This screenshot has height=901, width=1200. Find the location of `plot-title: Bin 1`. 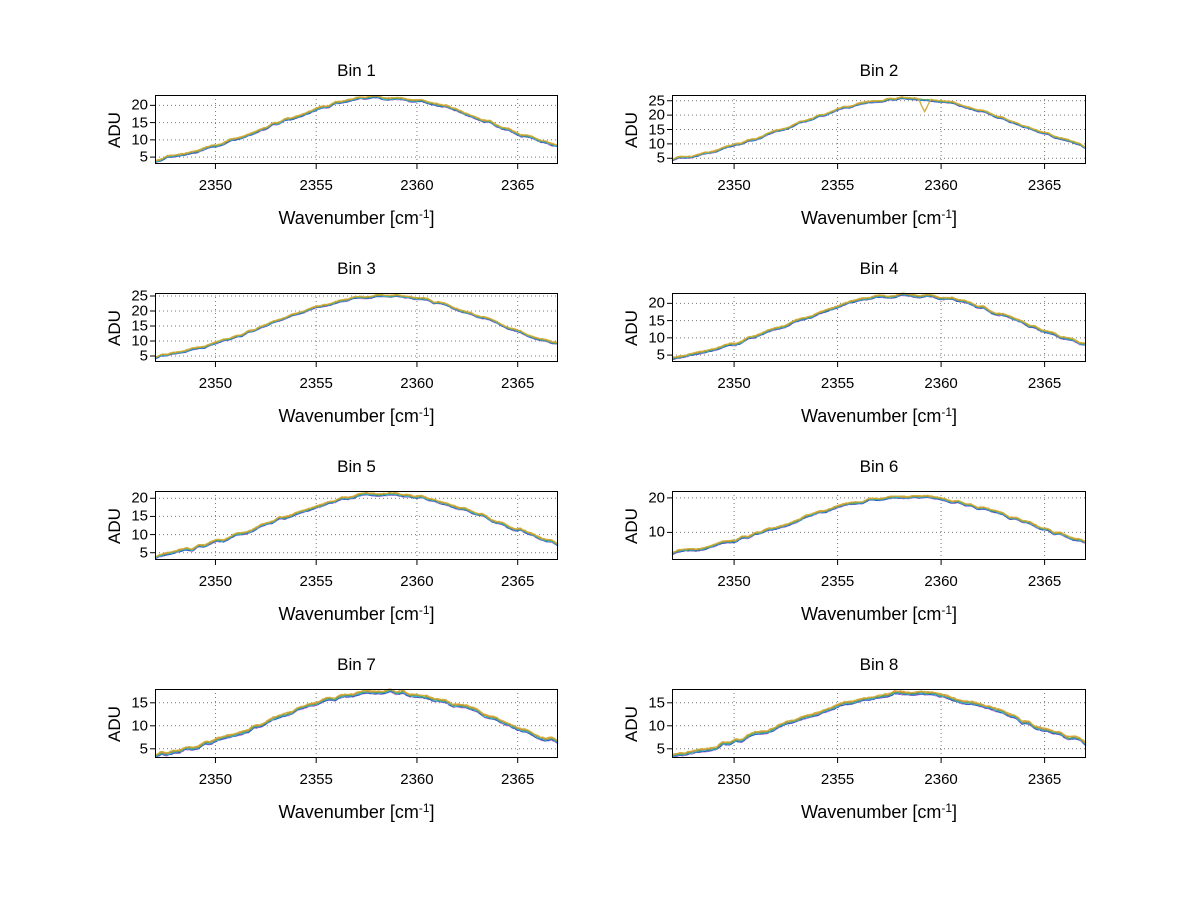

plot-title: Bin 1 is located at coordinates (356, 70).